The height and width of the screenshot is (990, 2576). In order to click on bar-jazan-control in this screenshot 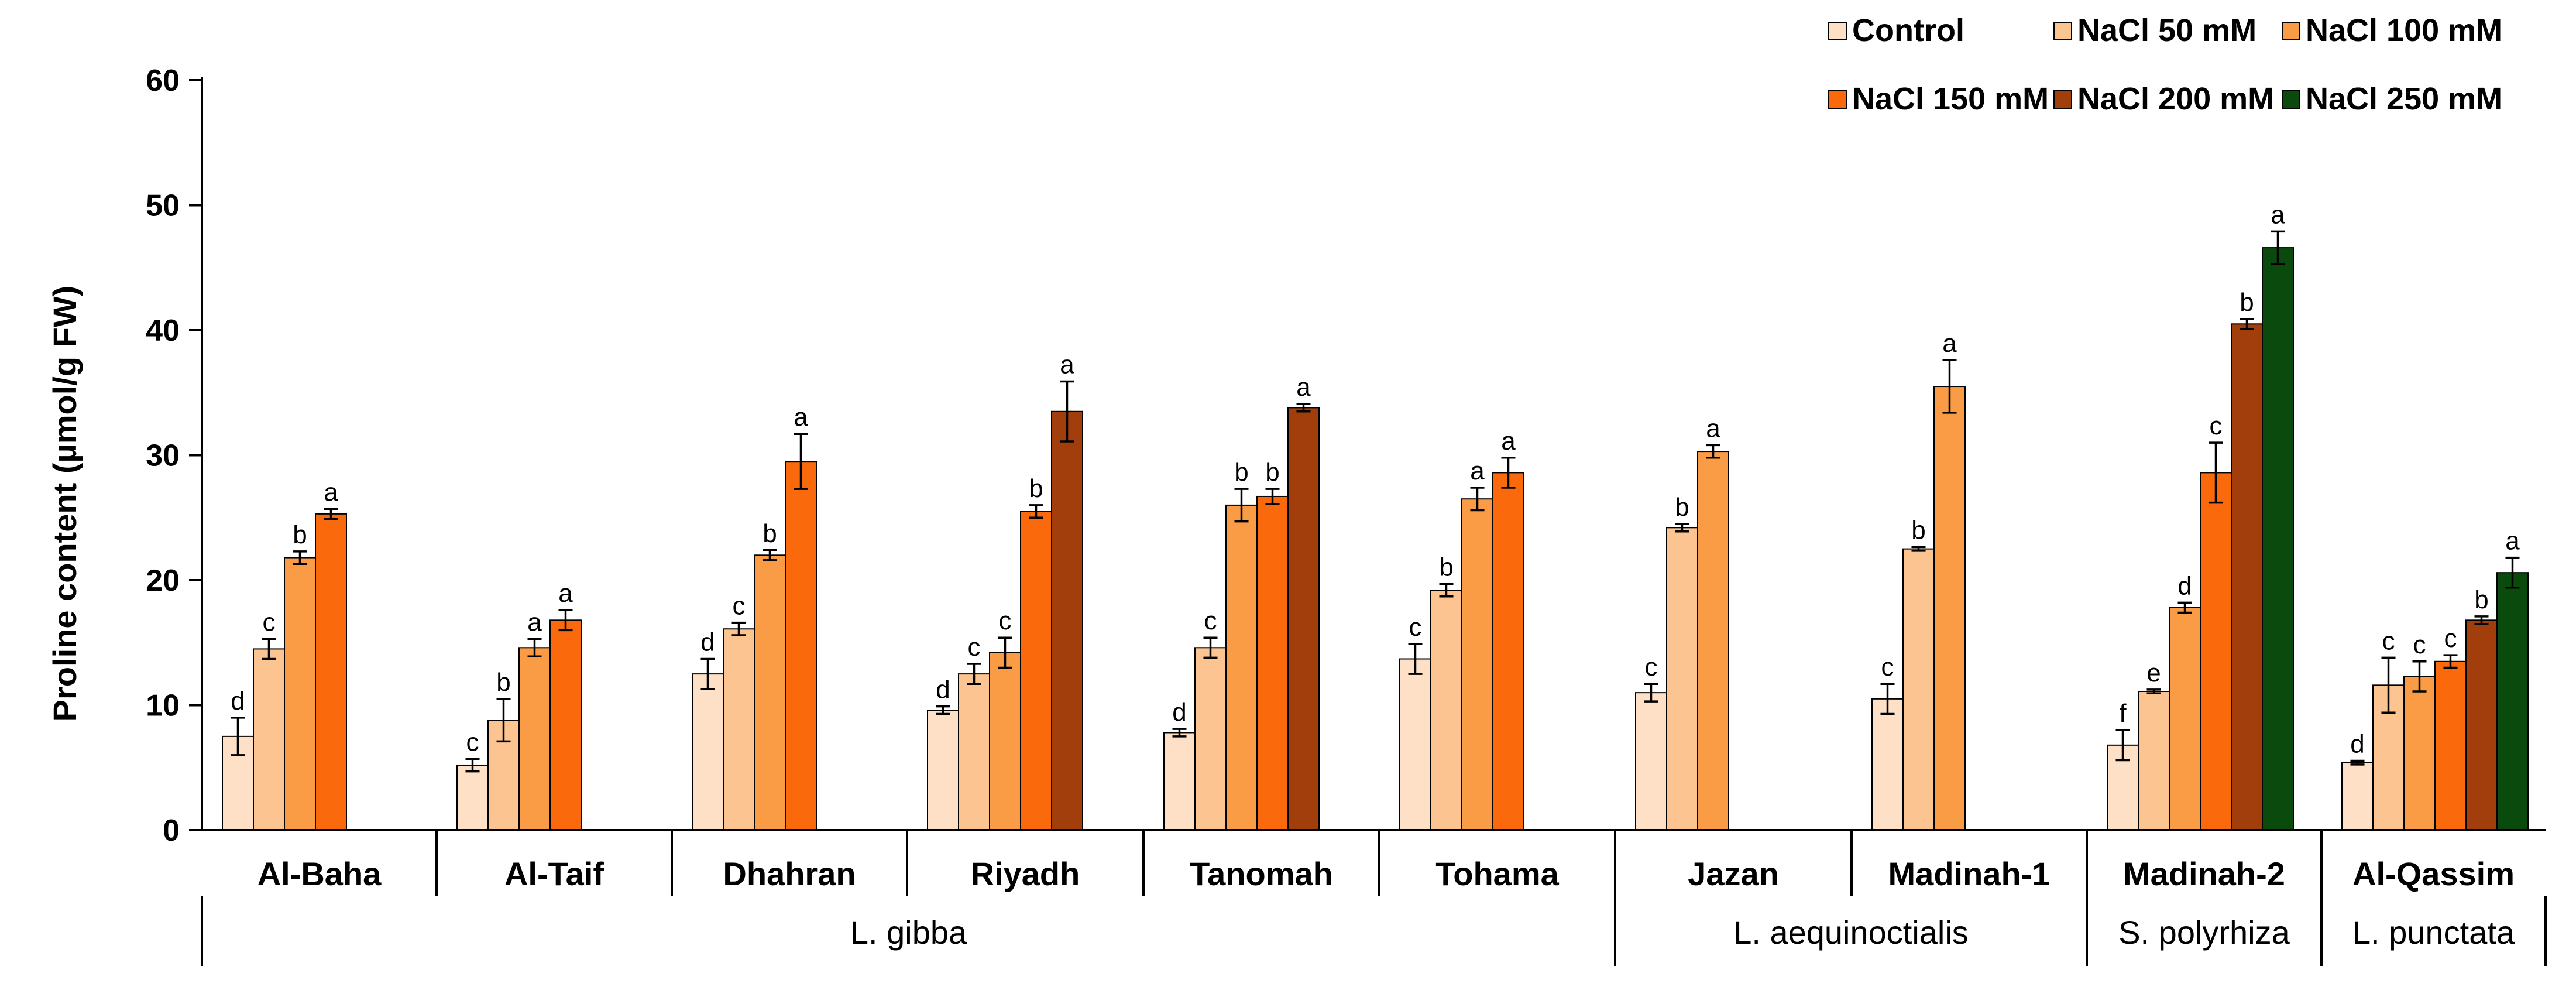, I will do `click(1651, 761)`.